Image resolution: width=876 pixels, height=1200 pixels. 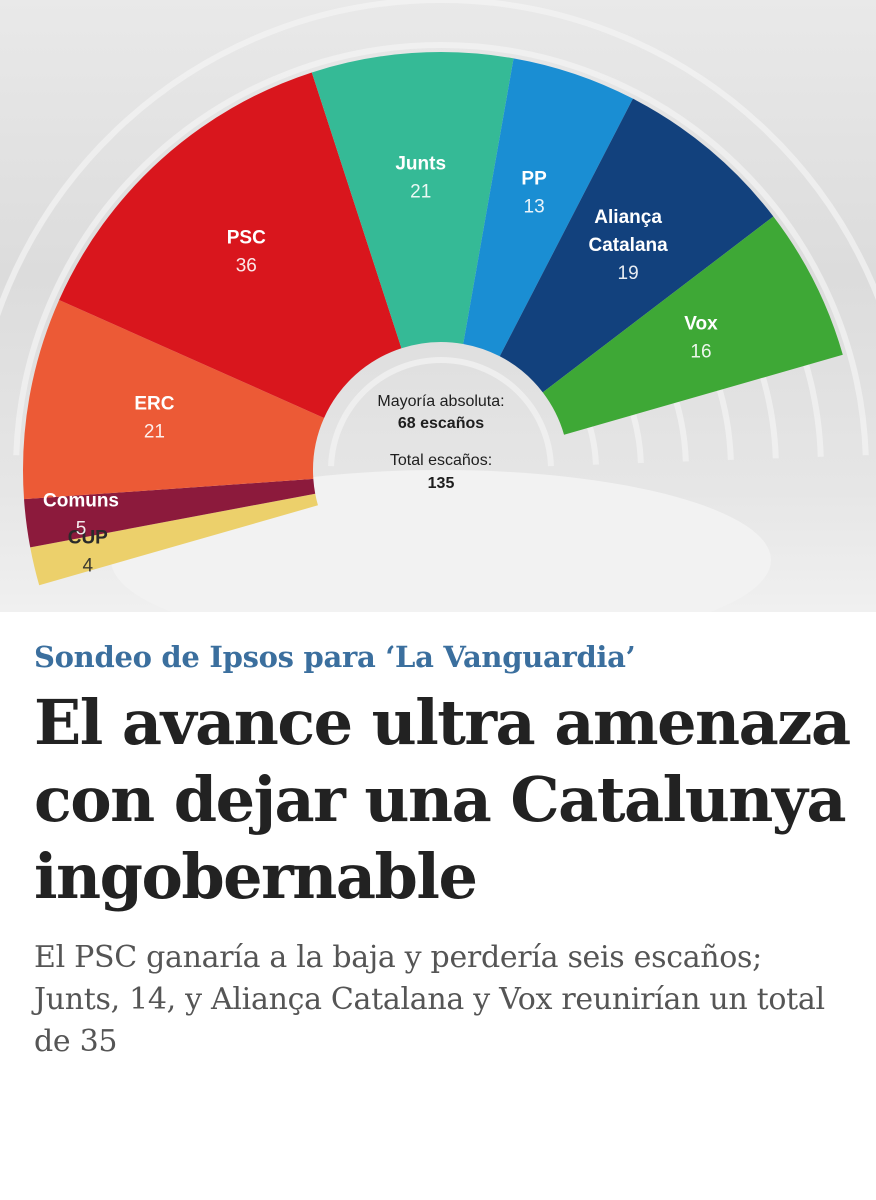 What do you see at coordinates (440, 401) in the screenshot?
I see `majority-label: Mayoría absoluta:` at bounding box center [440, 401].